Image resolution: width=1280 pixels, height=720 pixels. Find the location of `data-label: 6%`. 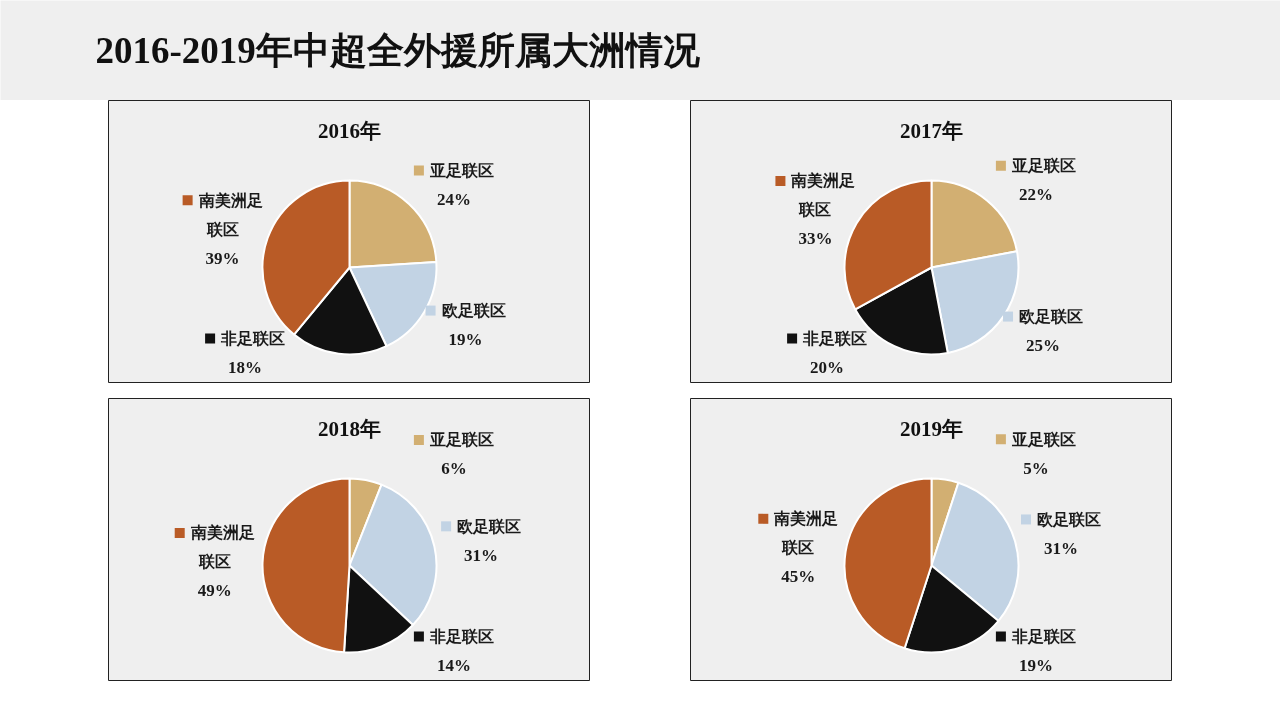

data-label: 6% is located at coordinates (454, 469).